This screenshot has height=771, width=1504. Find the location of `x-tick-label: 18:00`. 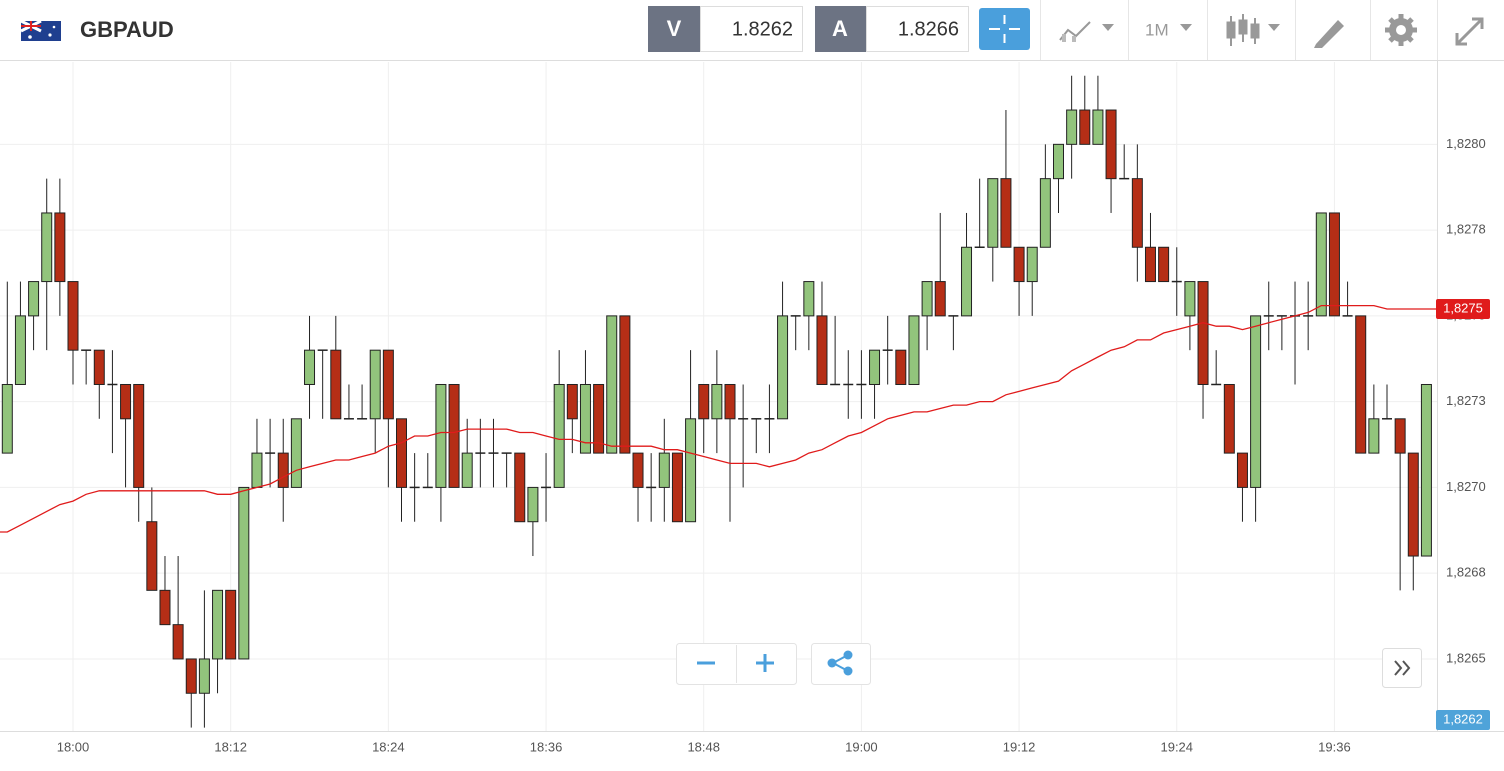

x-tick-label: 18:00 is located at coordinates (73, 746).